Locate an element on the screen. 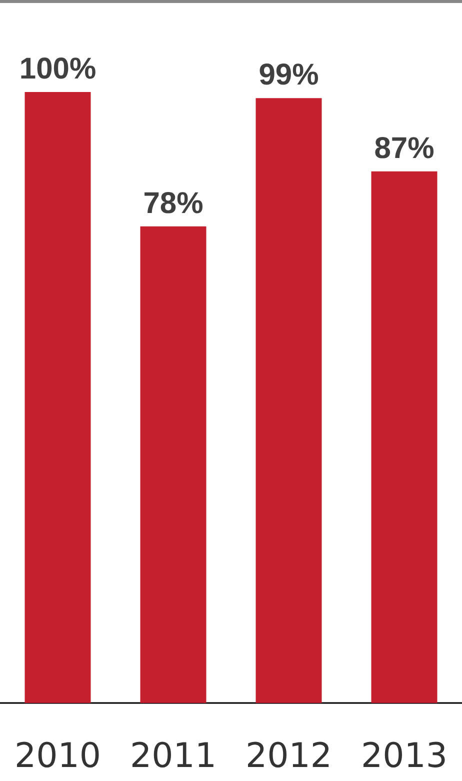  data-label: 99% is located at coordinates (288, 75).